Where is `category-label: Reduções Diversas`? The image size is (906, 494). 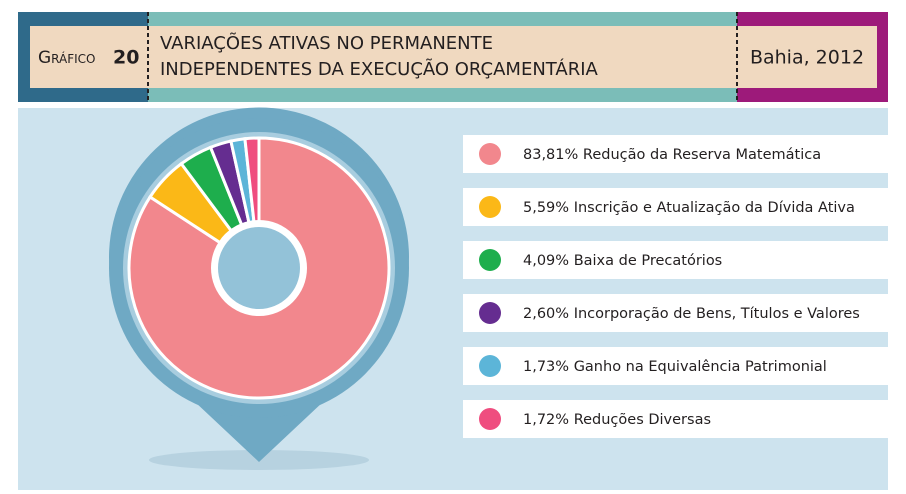
category-label: Reduções Diversas is located at coordinates (642, 420).